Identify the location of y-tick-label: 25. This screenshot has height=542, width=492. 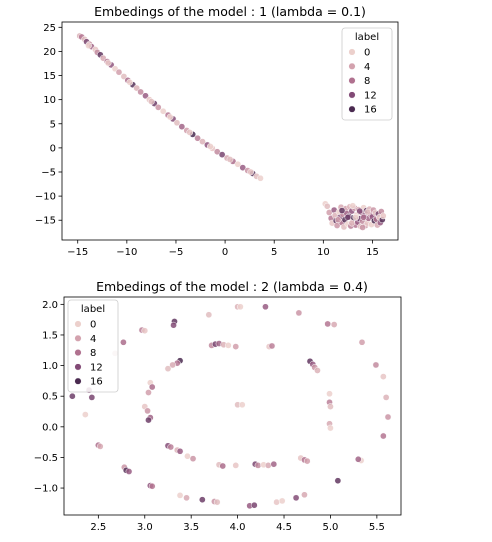
(49, 28).